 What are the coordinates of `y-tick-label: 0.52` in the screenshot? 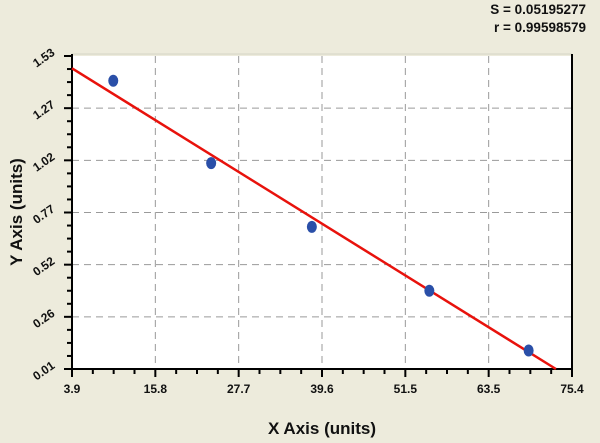 It's located at (43, 266).